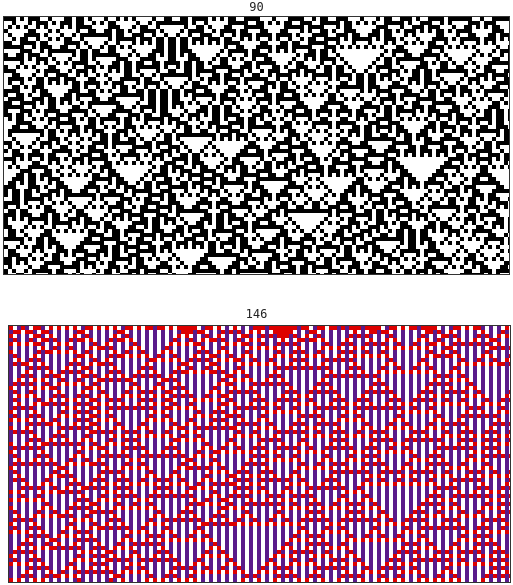  Describe the element at coordinates (256, 7) in the screenshot. I see `rule-90-title: 90` at that location.